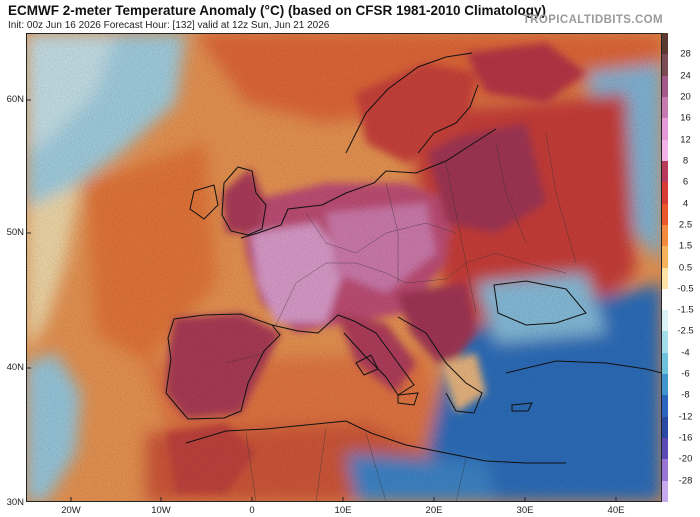  What do you see at coordinates (525, 510) in the screenshot?
I see `lon-label-30e: 30E` at bounding box center [525, 510].